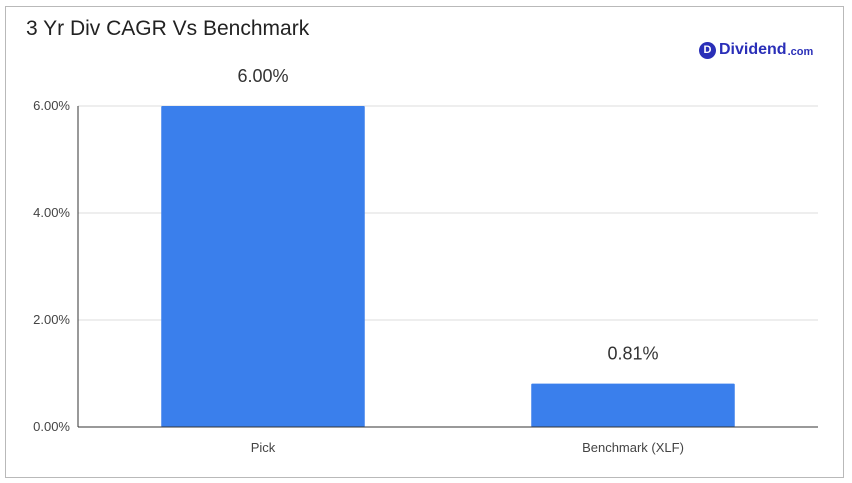  Describe the element at coordinates (633, 447) in the screenshot. I see `x-tick-label: Benchmark (XLF)` at that location.